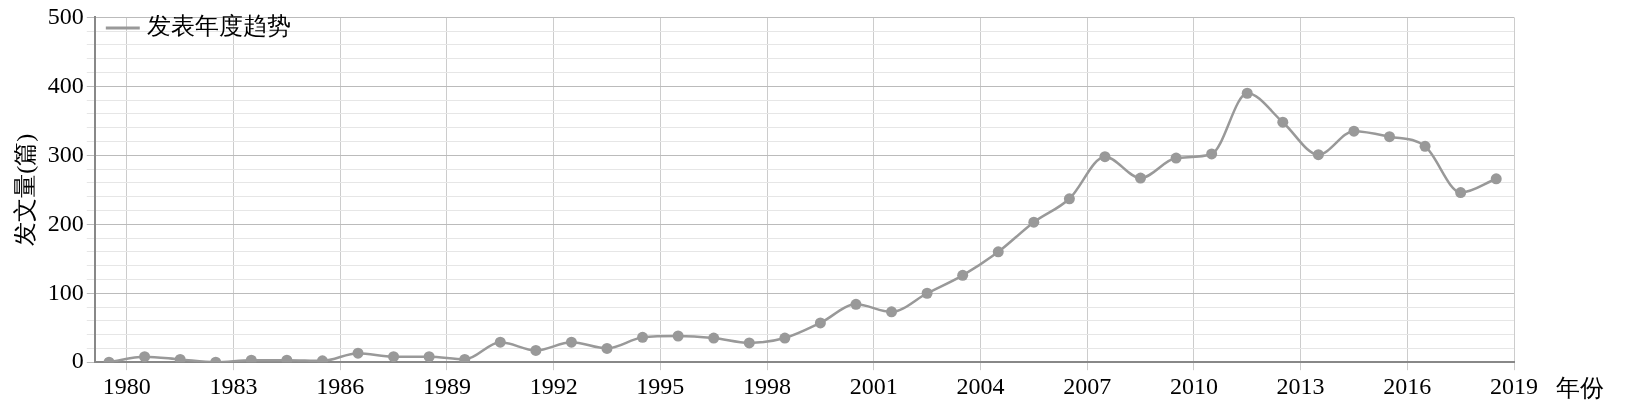 The height and width of the screenshot is (413, 1632). I want to click on y-tick-label: 100, so click(65, 291).